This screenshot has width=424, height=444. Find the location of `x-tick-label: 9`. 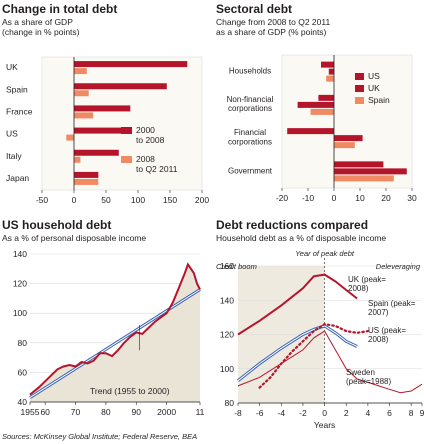

x-tick-label: 9 is located at coordinates (422, 413).